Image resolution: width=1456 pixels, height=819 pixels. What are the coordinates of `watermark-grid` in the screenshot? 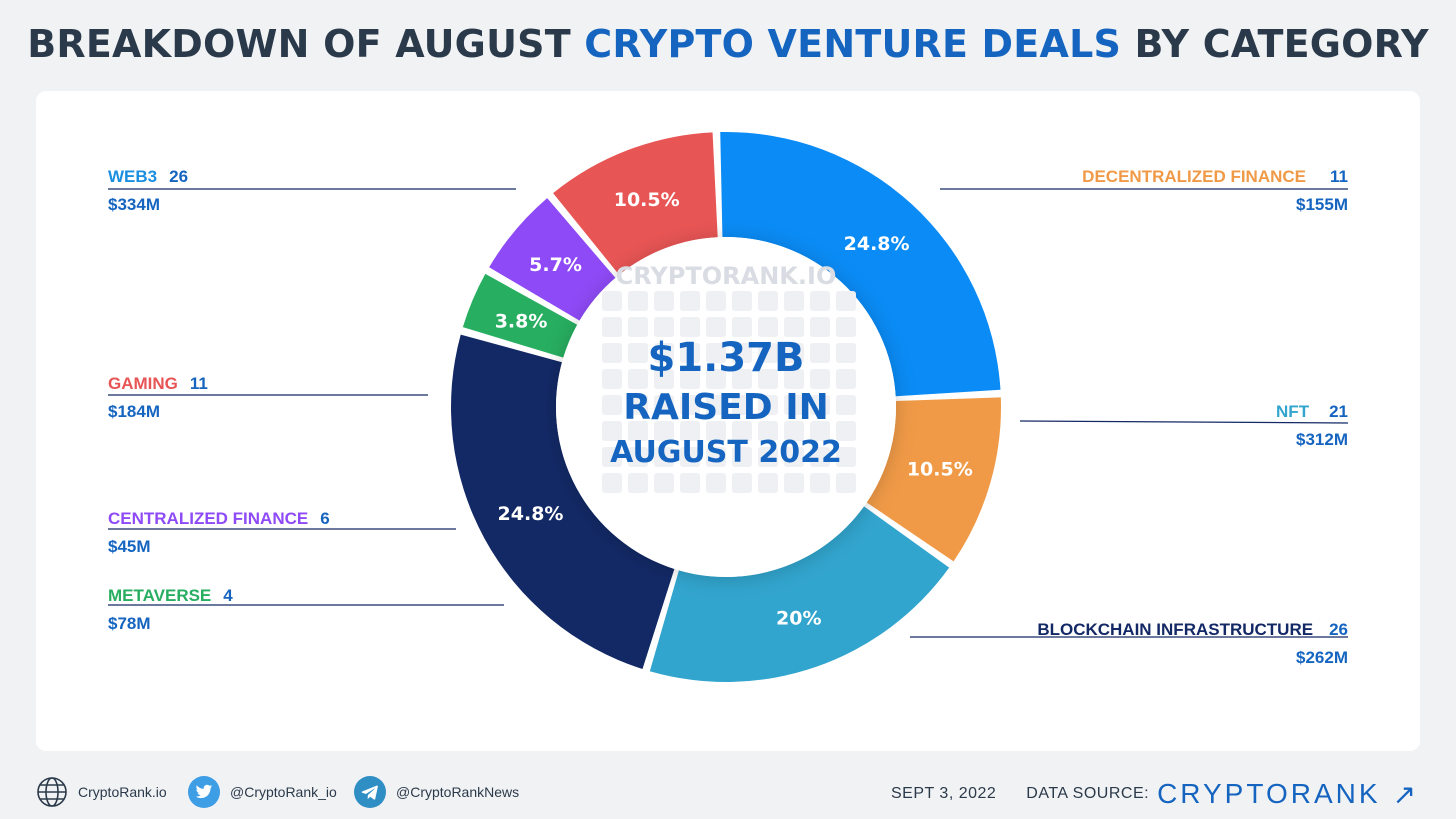 It's located at (729, 392).